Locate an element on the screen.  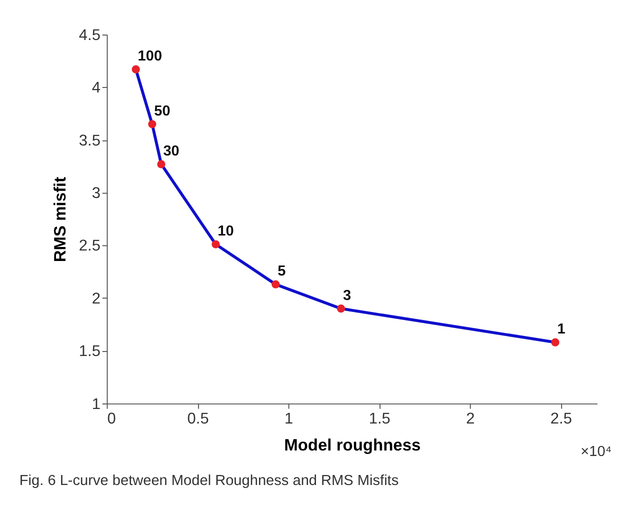
x-axis-title: Model roughness is located at coordinates (352, 445).